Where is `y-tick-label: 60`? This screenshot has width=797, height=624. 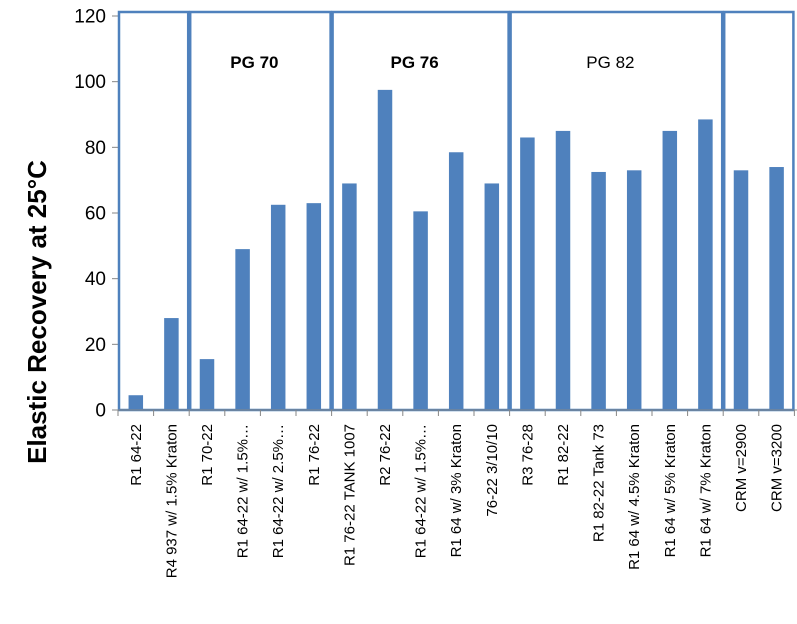 y-tick-label: 60 is located at coordinates (95, 214).